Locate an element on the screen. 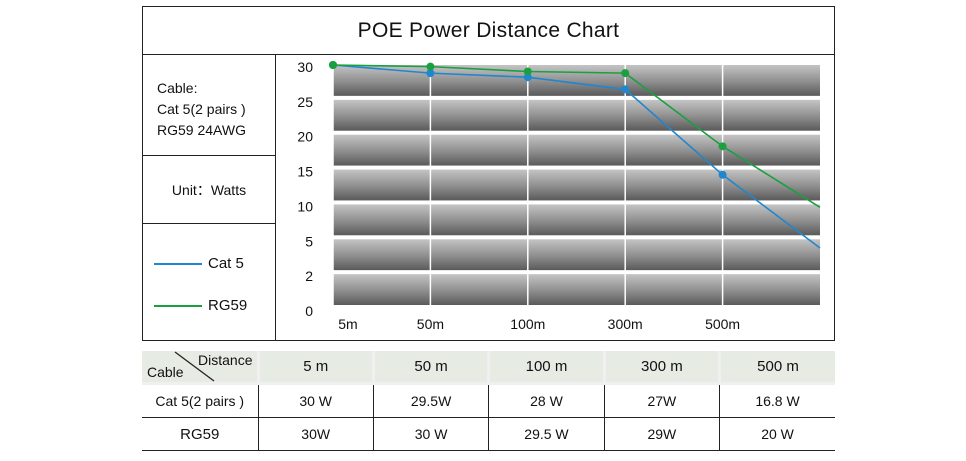  table-cell: 30W is located at coordinates (315, 434).